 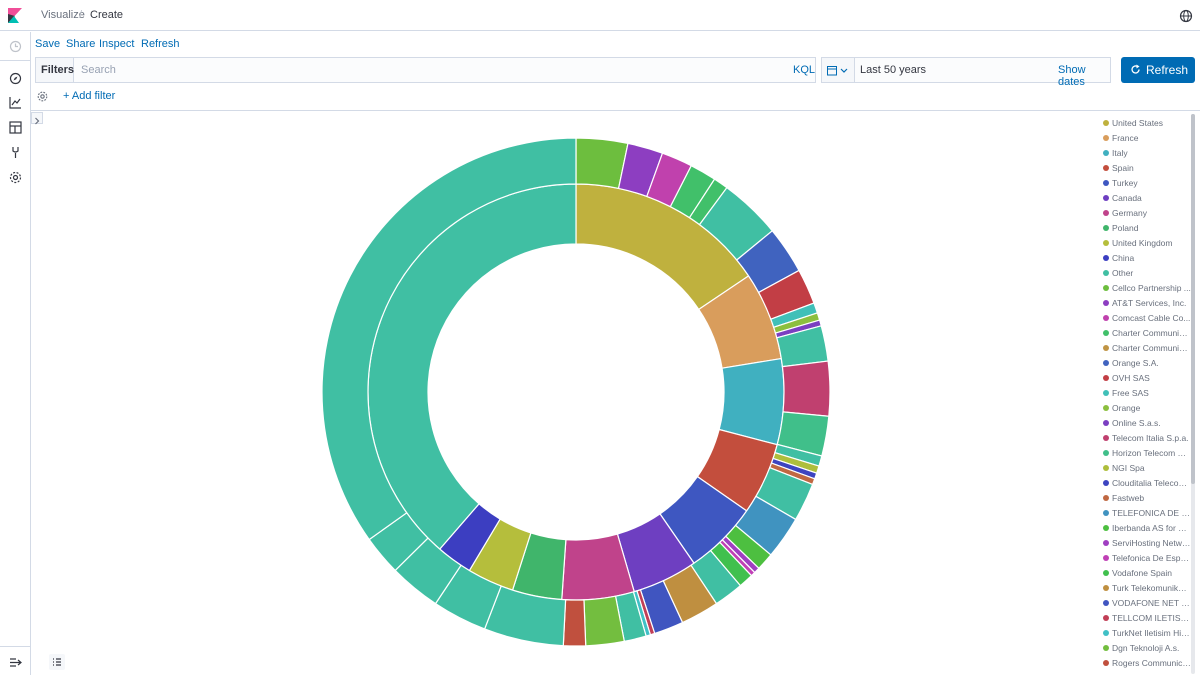 What do you see at coordinates (1147, 169) in the screenshot?
I see `legend-item: Spain` at bounding box center [1147, 169].